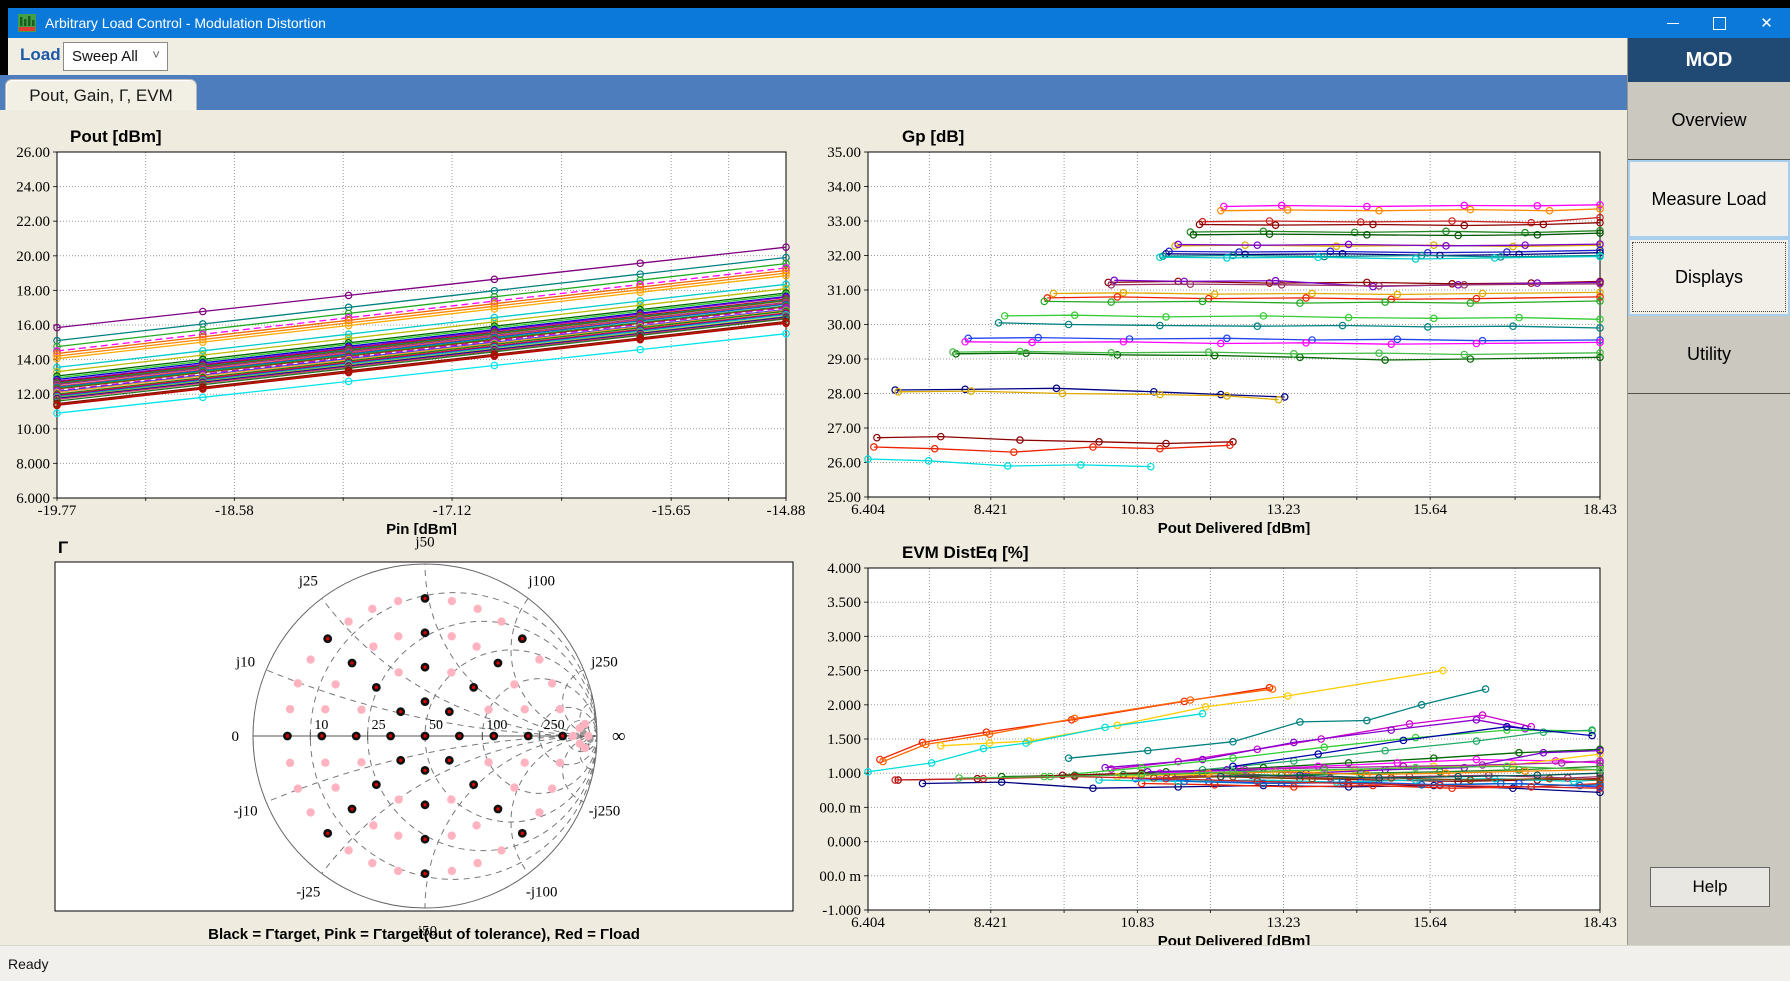  Describe the element at coordinates (236, 737) in the screenshot. I see `svg-text: 0` at that location.